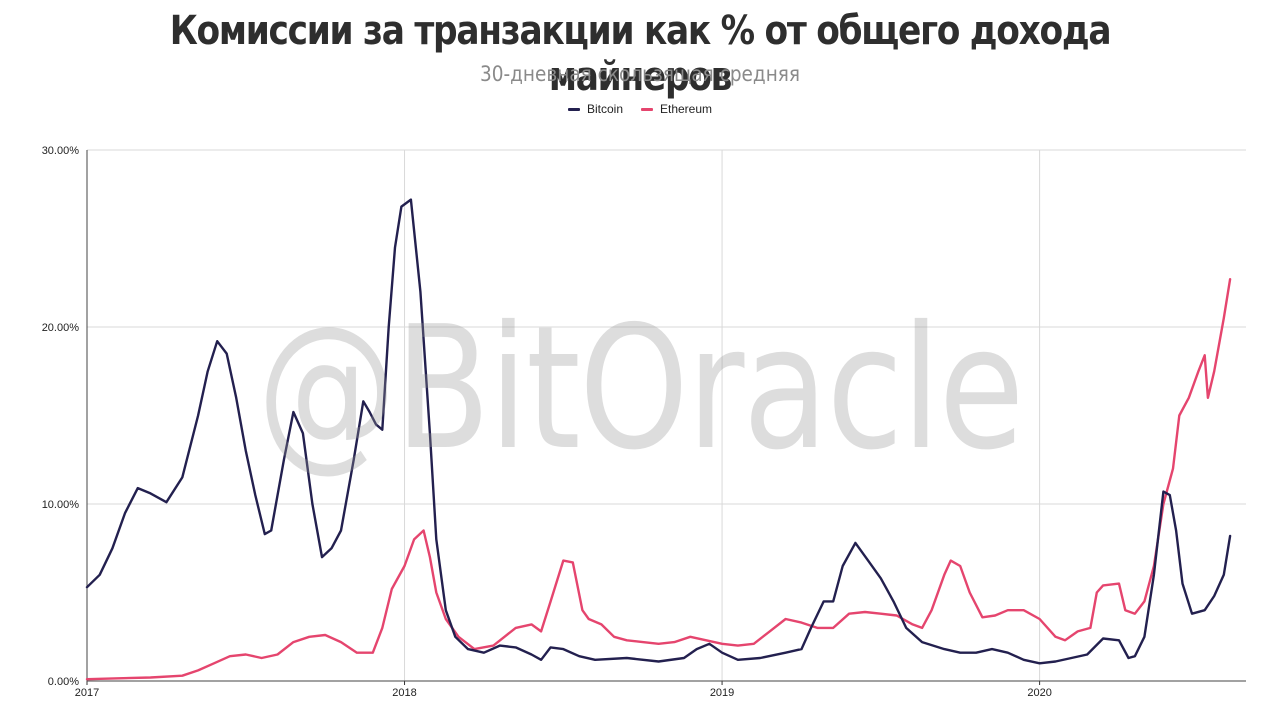 The height and width of the screenshot is (722, 1280). Describe the element at coordinates (1039, 693) in the screenshot. I see `x-tick-label: 2020` at that location.